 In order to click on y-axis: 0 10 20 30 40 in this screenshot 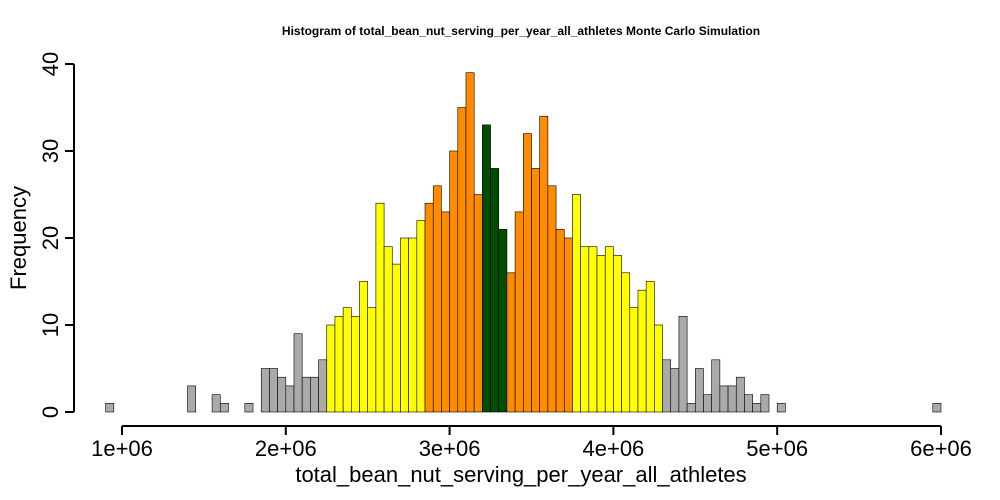, I will do `click(56, 235)`.